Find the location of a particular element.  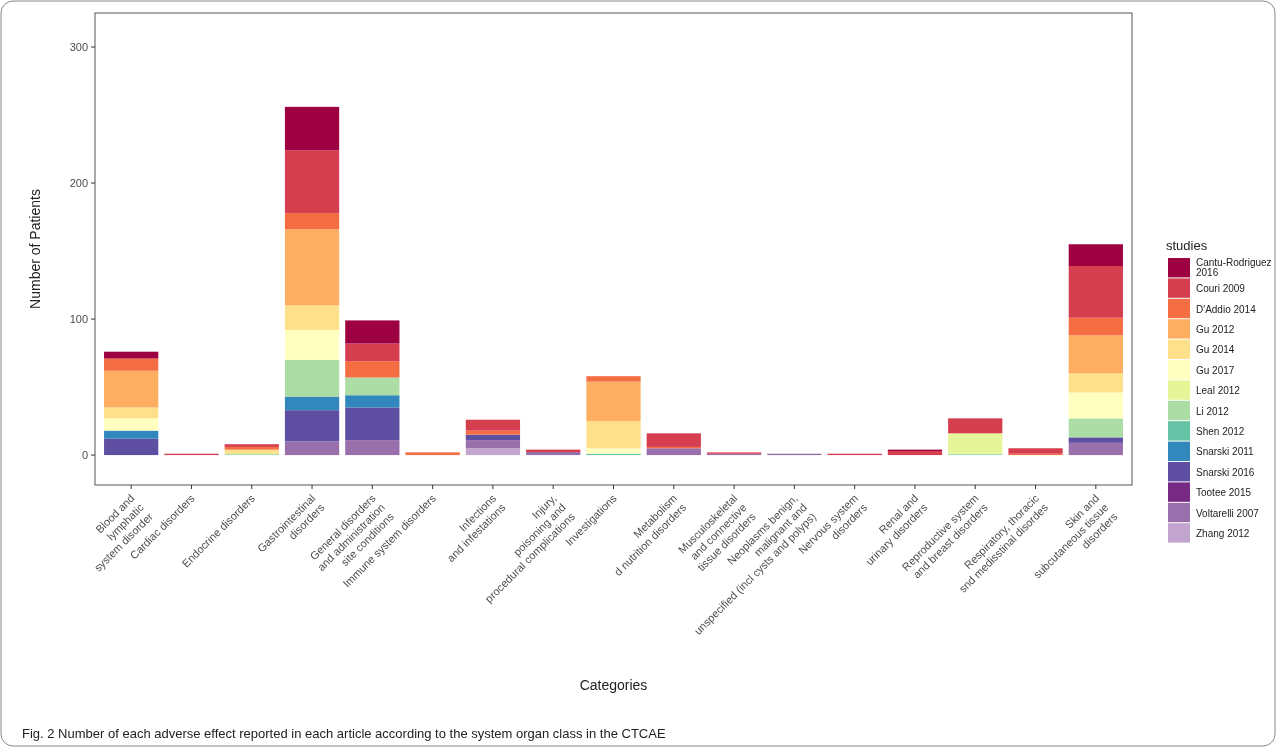

y-tick-label: 300 is located at coordinates (78, 46).